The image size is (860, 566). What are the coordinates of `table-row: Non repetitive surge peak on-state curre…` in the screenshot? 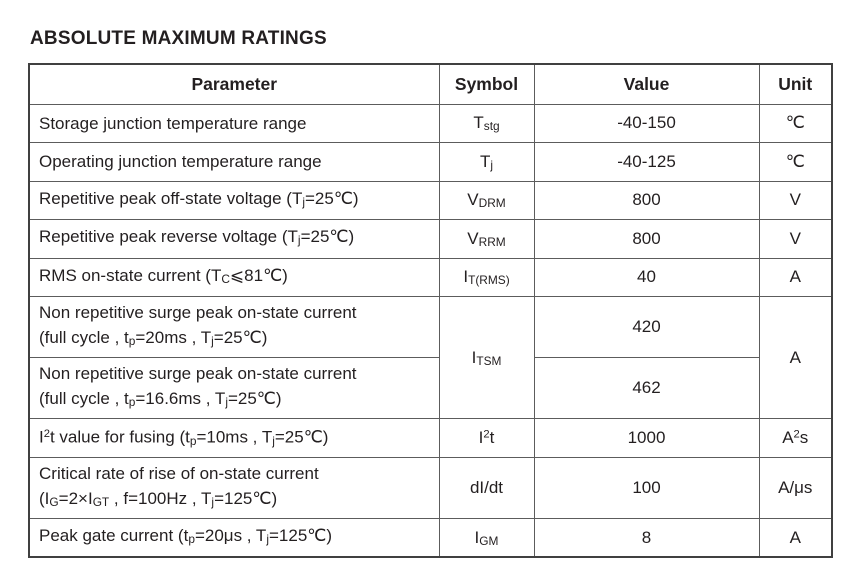 It's located at (430, 388).